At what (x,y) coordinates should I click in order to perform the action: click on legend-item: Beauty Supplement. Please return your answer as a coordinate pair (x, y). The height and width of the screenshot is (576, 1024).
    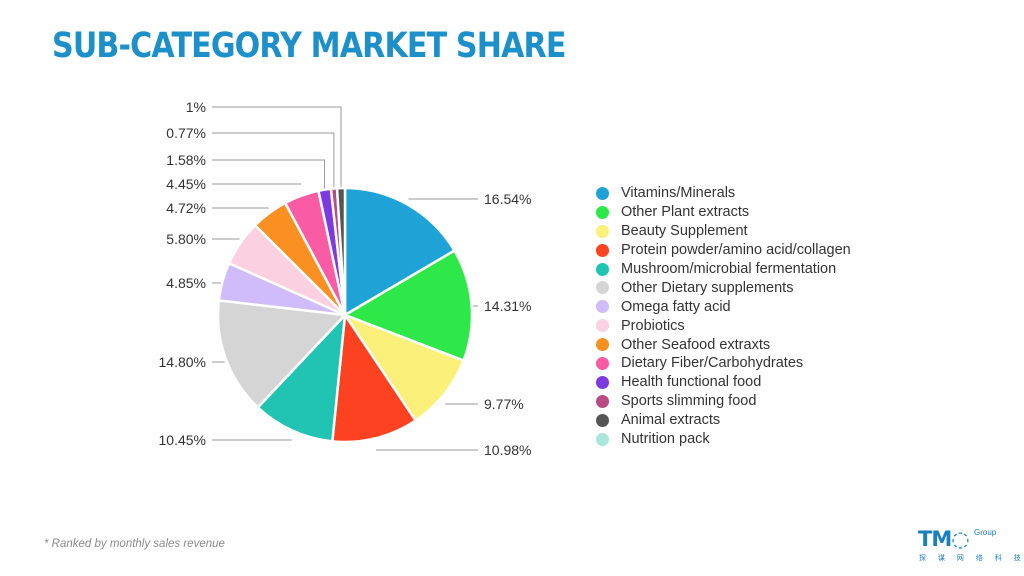
    Looking at the image, I should click on (723, 231).